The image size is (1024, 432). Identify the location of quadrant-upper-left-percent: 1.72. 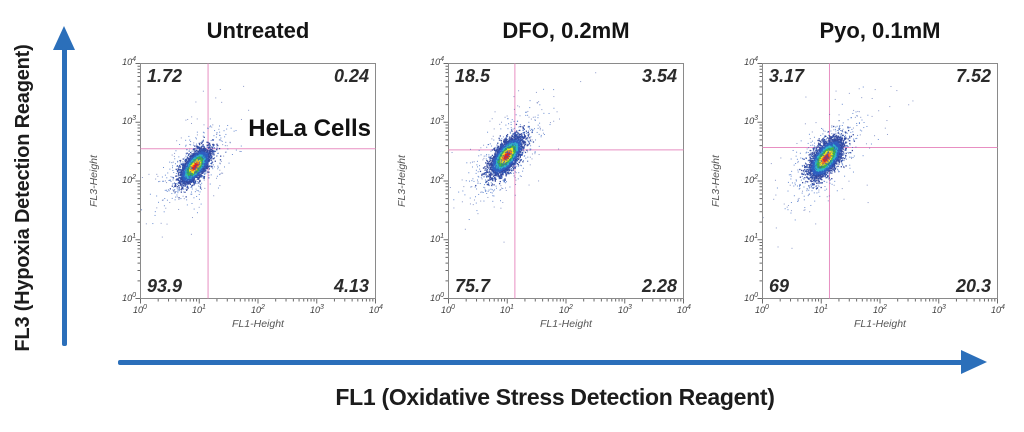
(165, 76).